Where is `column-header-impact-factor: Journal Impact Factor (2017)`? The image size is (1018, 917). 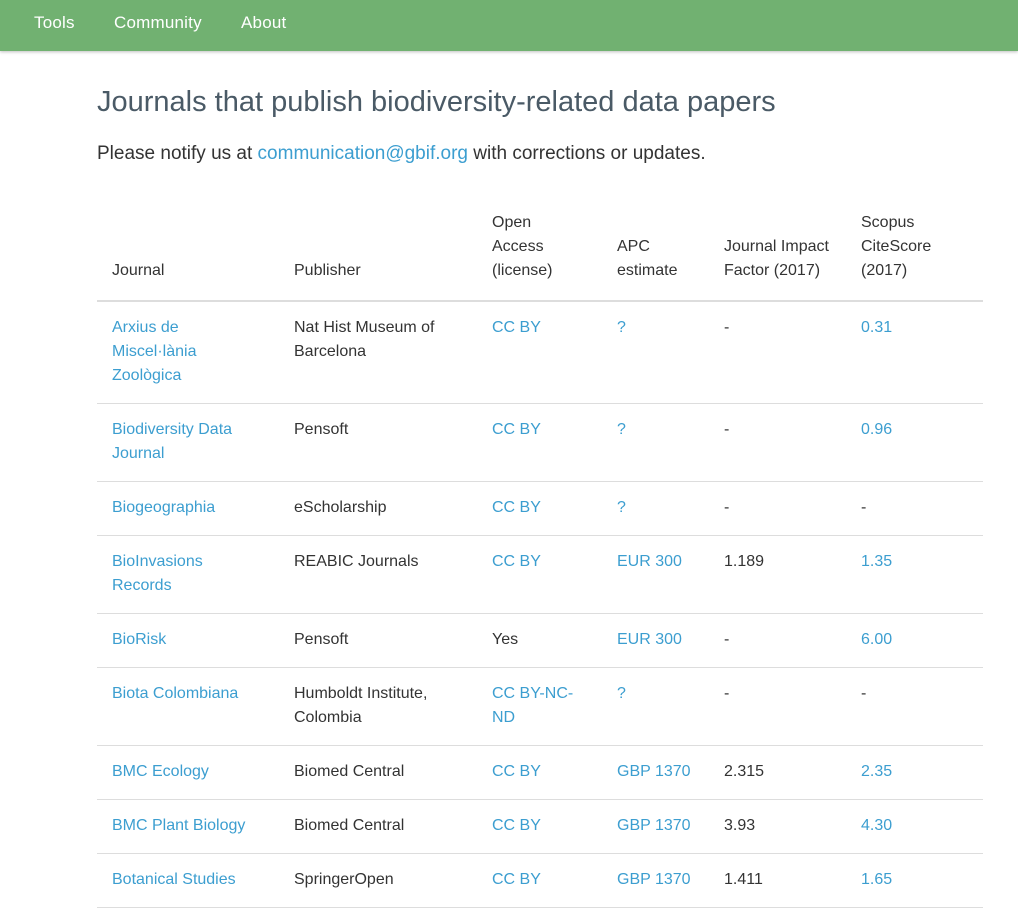 column-header-impact-factor: Journal Impact Factor (2017) is located at coordinates (777, 252).